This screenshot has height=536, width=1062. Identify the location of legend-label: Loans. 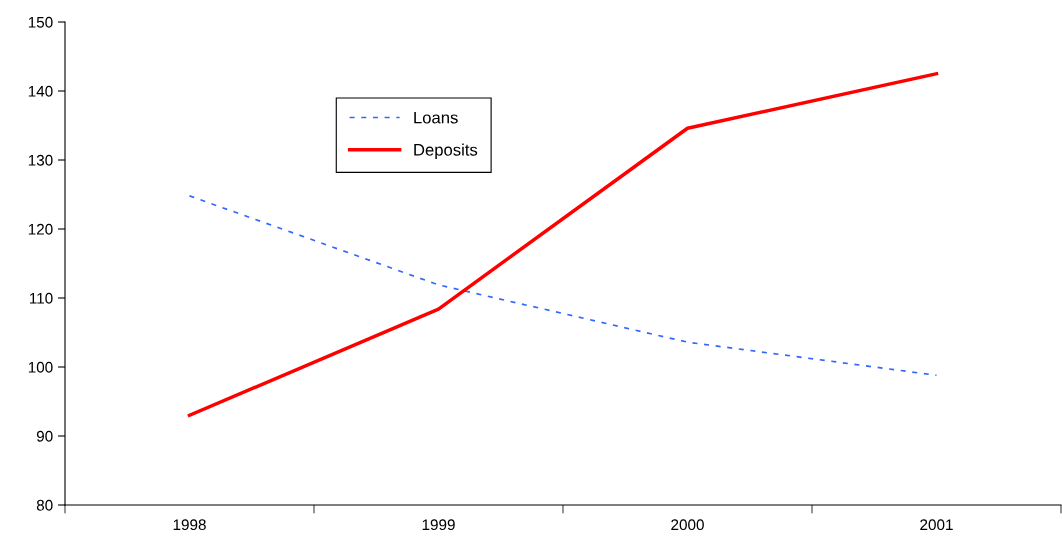
(436, 117).